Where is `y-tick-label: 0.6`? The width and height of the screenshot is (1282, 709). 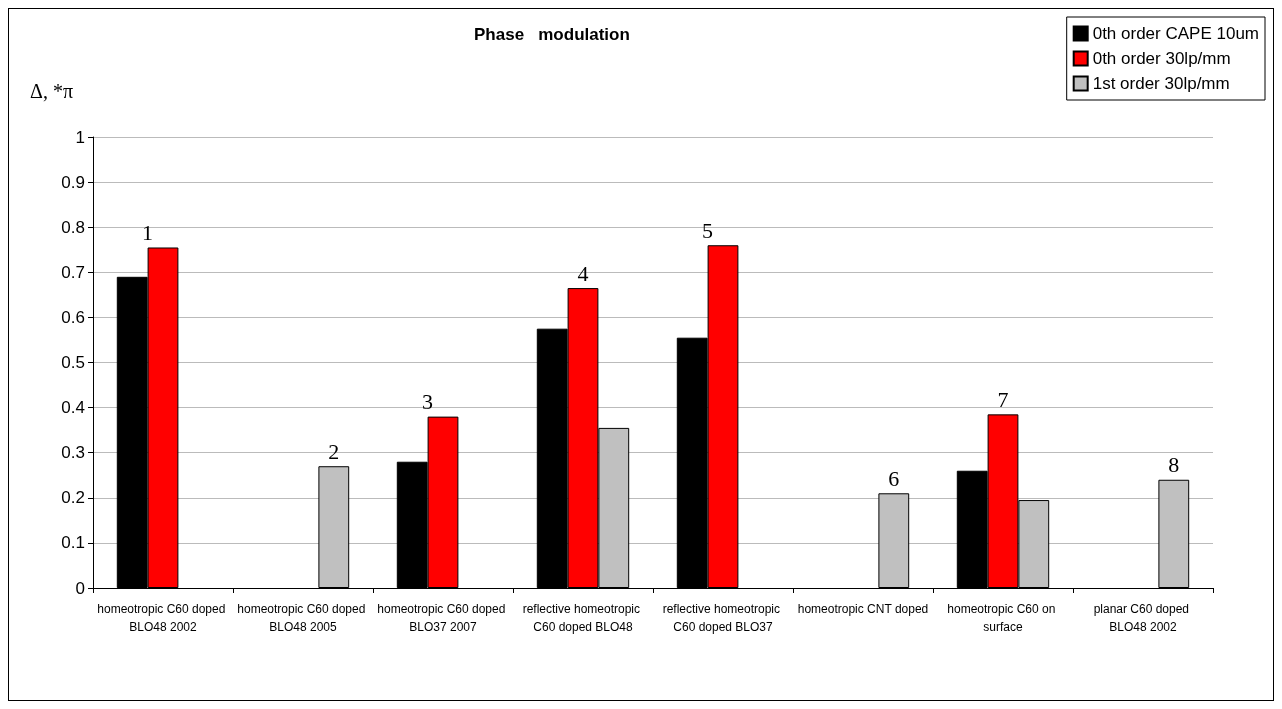 y-tick-label: 0.6 is located at coordinates (73, 317).